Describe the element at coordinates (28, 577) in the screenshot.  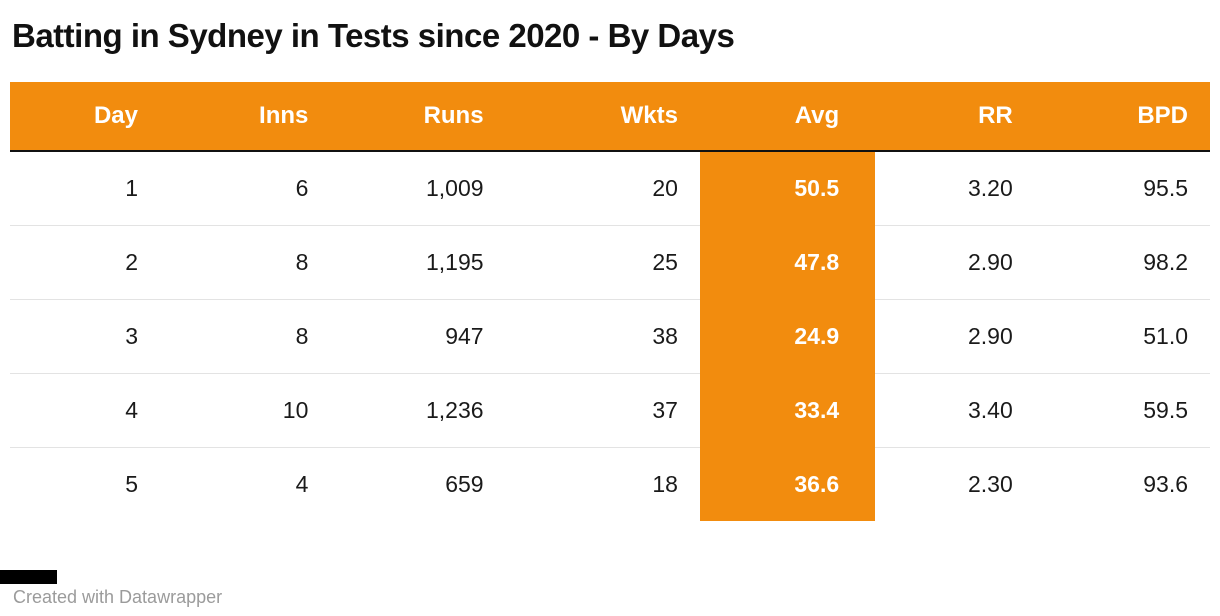
I see `datawrapper-logo-bar` at that location.